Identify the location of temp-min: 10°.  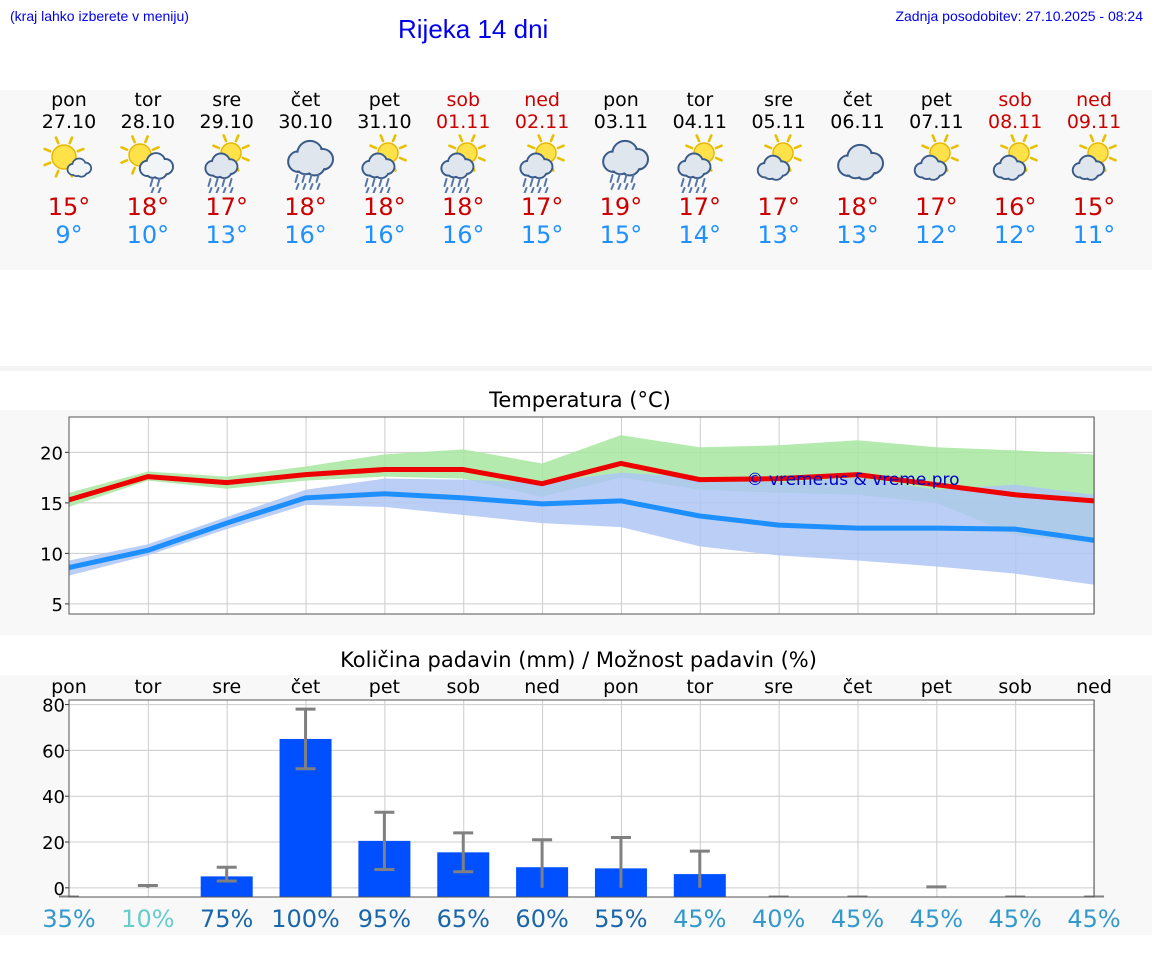
(148, 235).